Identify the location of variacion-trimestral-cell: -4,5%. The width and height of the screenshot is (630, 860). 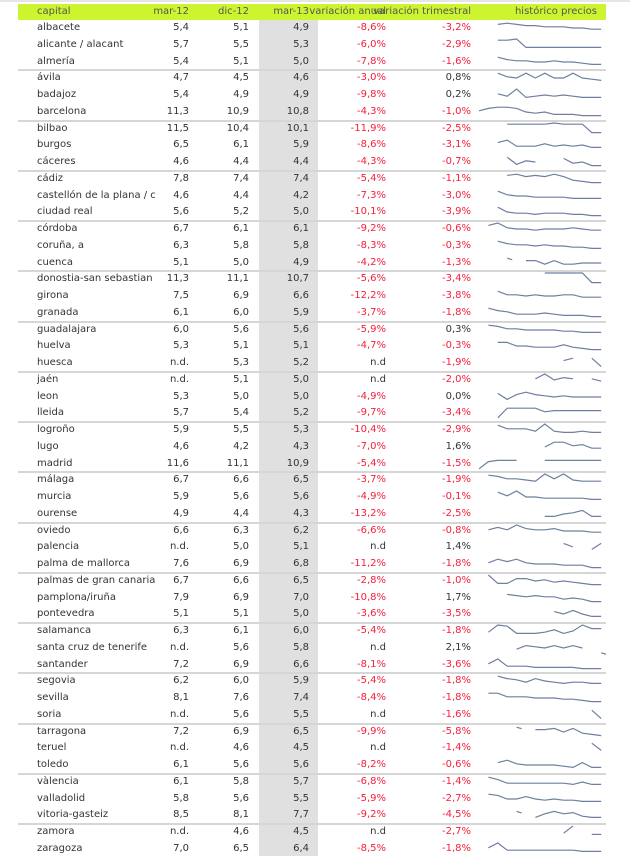
(456, 815).